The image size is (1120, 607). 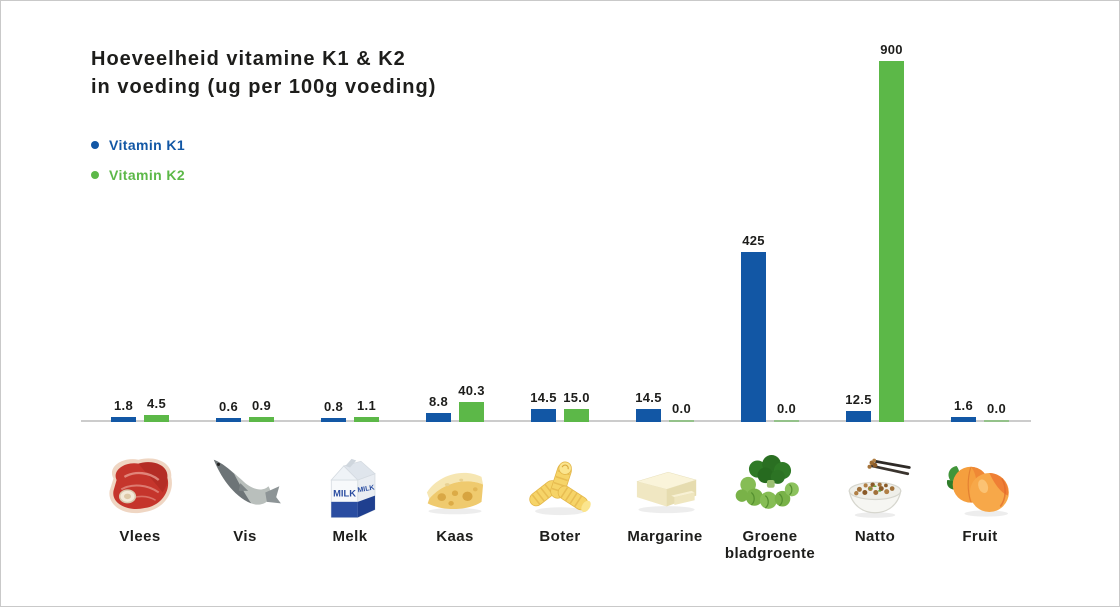 What do you see at coordinates (996, 421) in the screenshot?
I see `k2-bar-fruit` at bounding box center [996, 421].